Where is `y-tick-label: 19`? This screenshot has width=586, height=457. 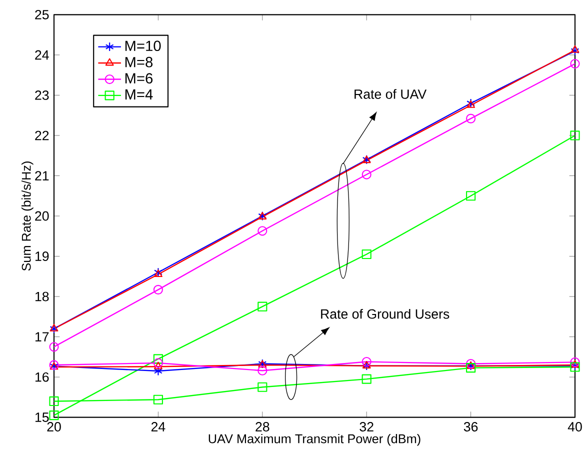
y-tick-label: 19 is located at coordinates (42, 256).